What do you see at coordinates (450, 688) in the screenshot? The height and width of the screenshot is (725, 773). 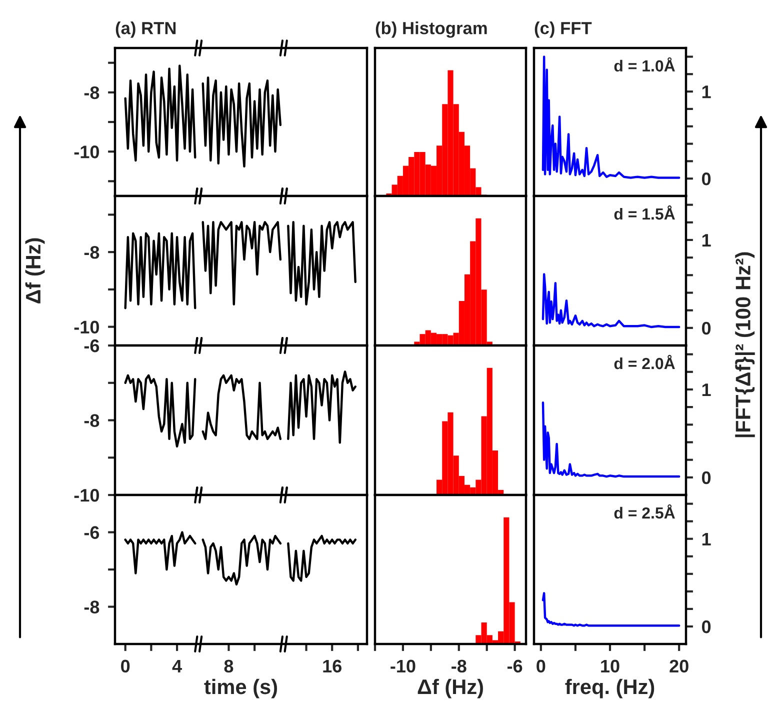 I see `x-axis-title: Δf (Hz)` at bounding box center [450, 688].